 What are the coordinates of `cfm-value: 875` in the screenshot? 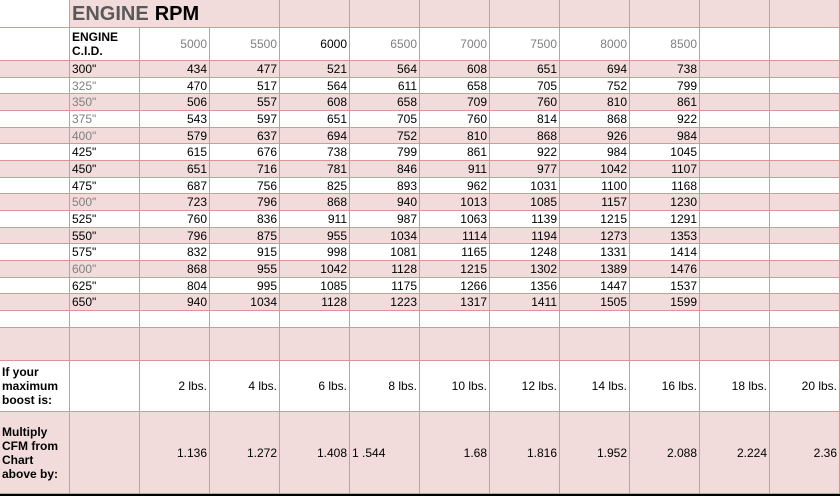 It's located at (245, 236).